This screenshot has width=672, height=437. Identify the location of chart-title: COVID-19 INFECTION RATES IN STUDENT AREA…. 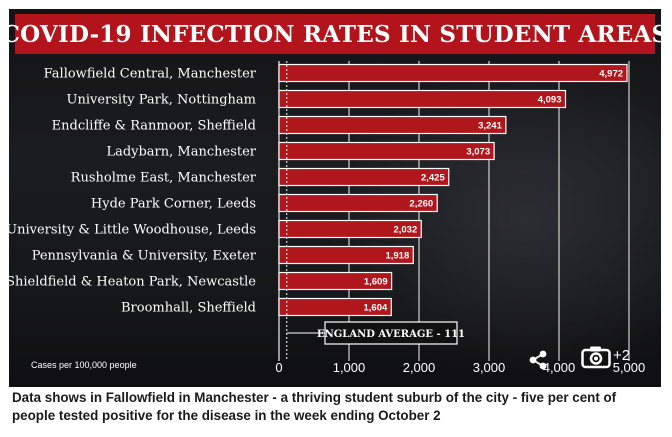
(335, 34).